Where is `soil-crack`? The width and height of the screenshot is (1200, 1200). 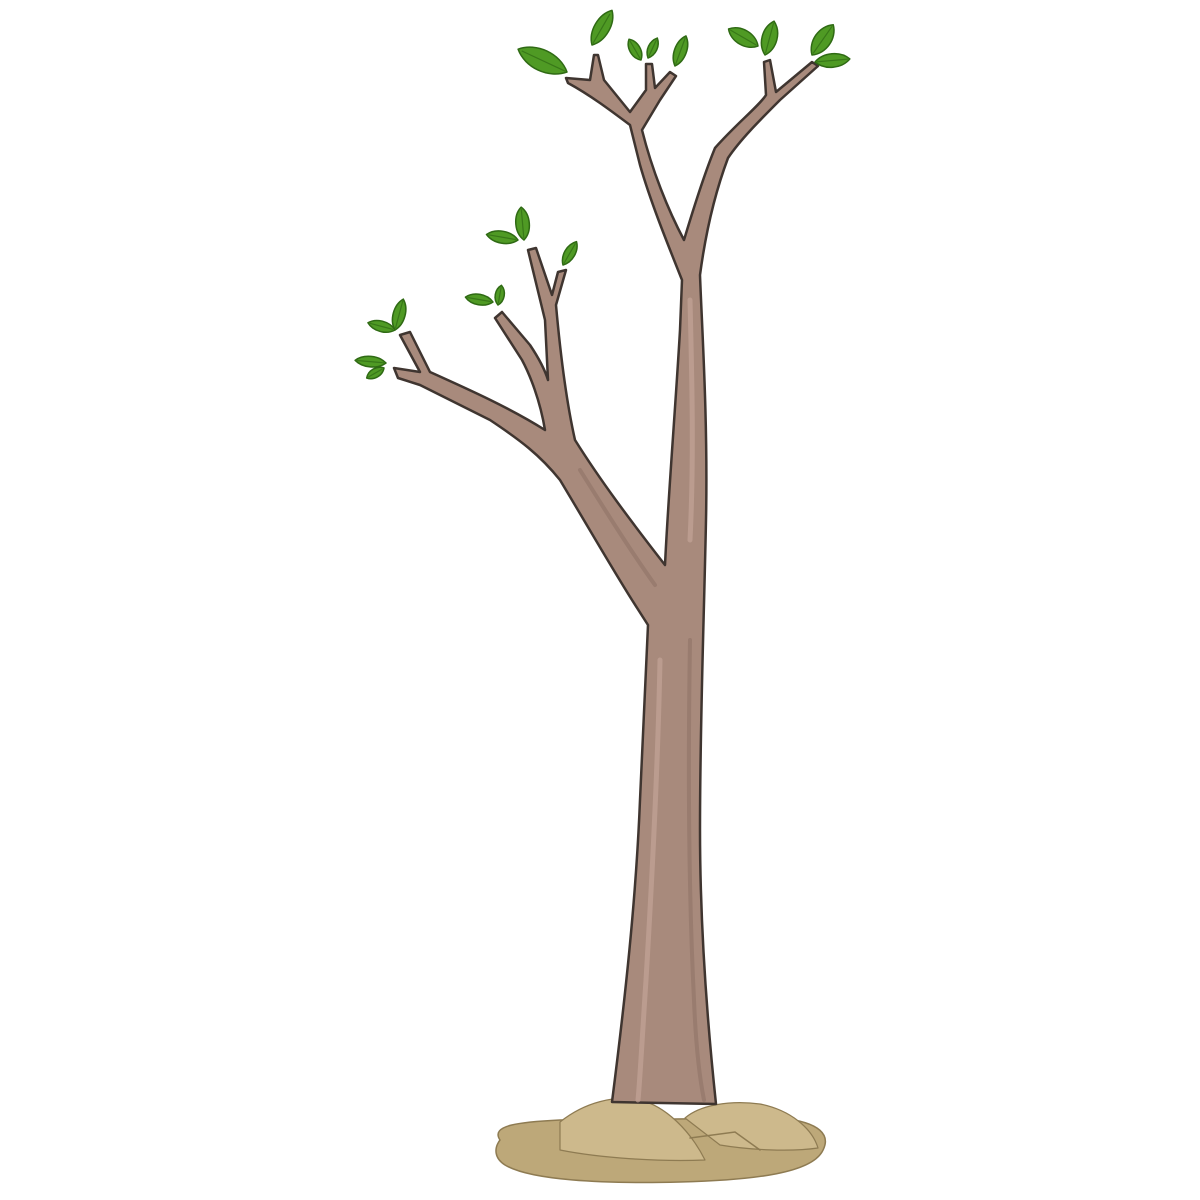 soil-crack is located at coordinates (725, 1141).